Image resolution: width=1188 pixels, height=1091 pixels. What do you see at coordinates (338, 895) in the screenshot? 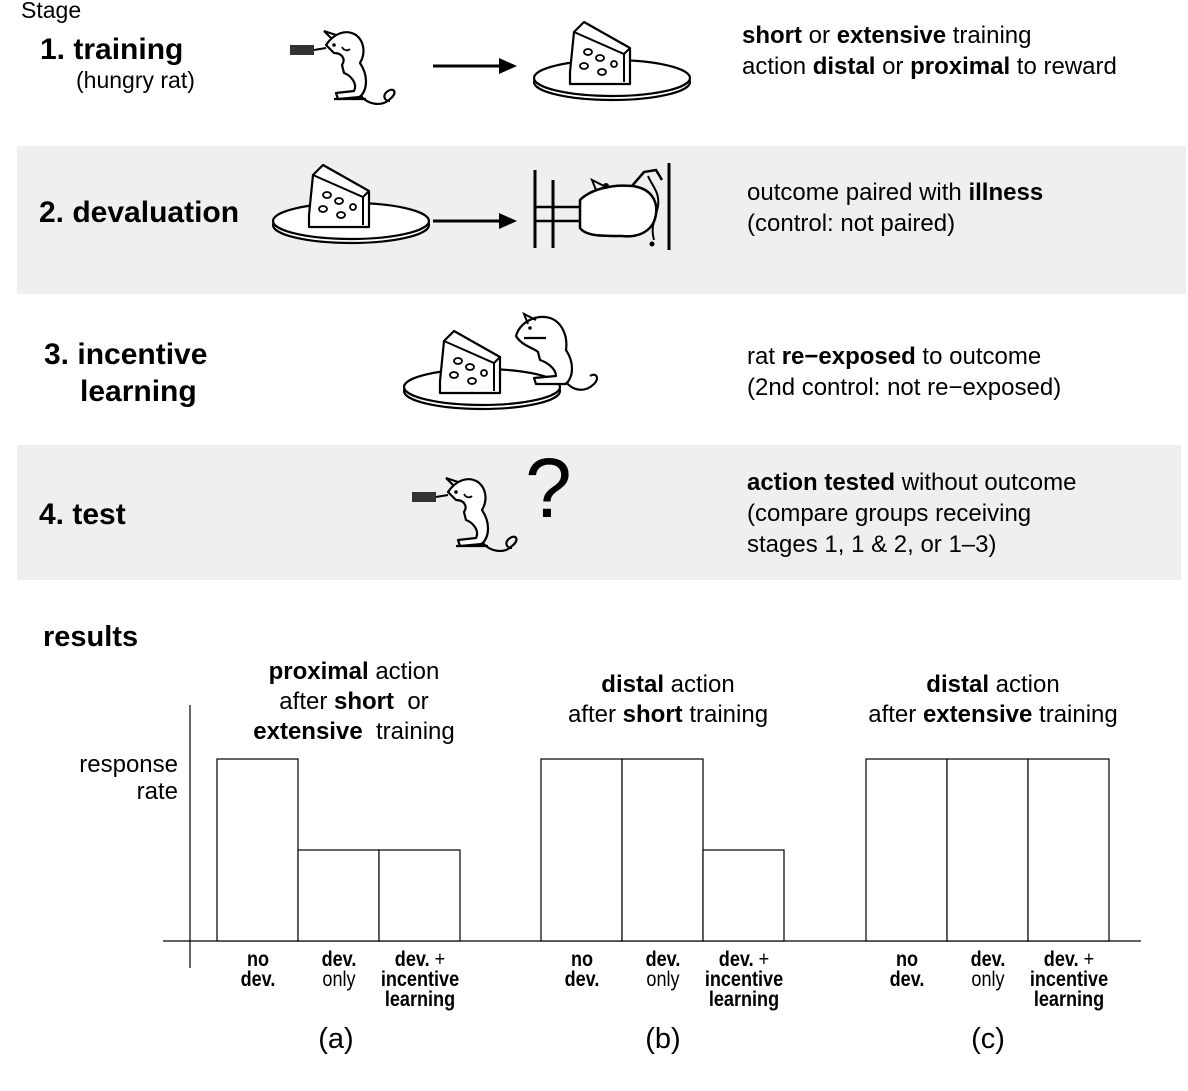
I see `bar-panel1-cat2` at bounding box center [338, 895].